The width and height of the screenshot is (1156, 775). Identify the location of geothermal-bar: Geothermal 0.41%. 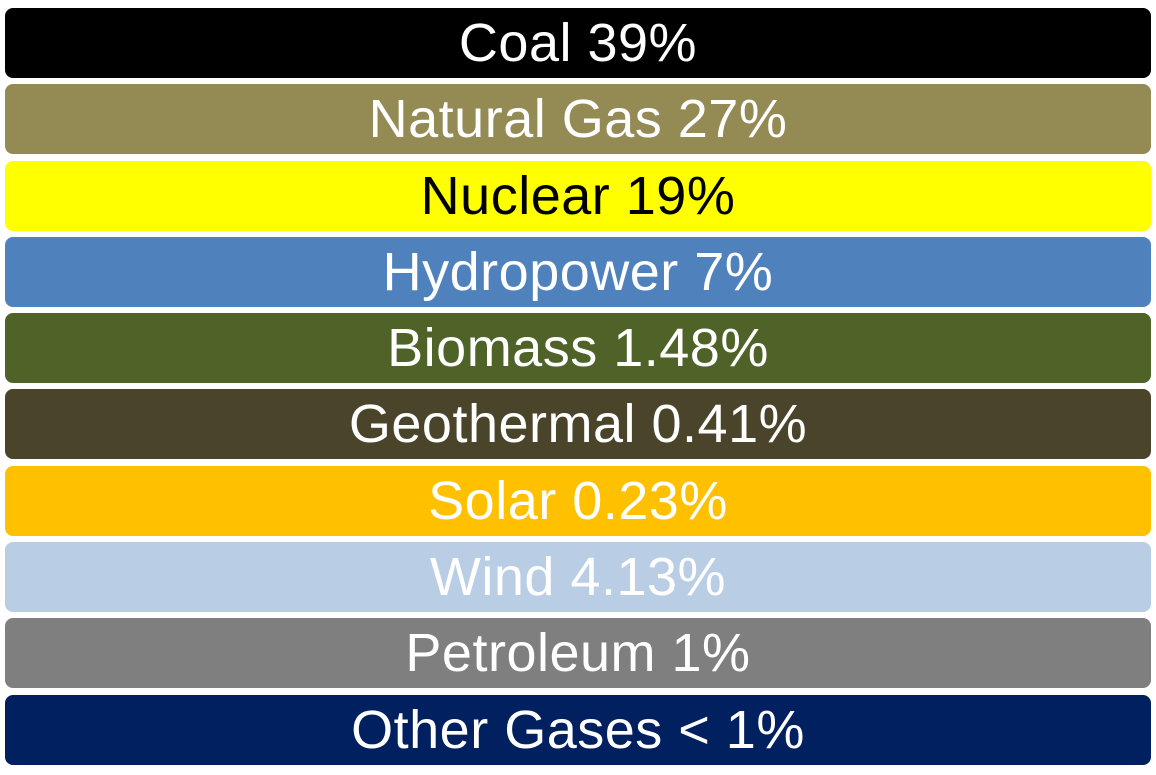
(578, 424).